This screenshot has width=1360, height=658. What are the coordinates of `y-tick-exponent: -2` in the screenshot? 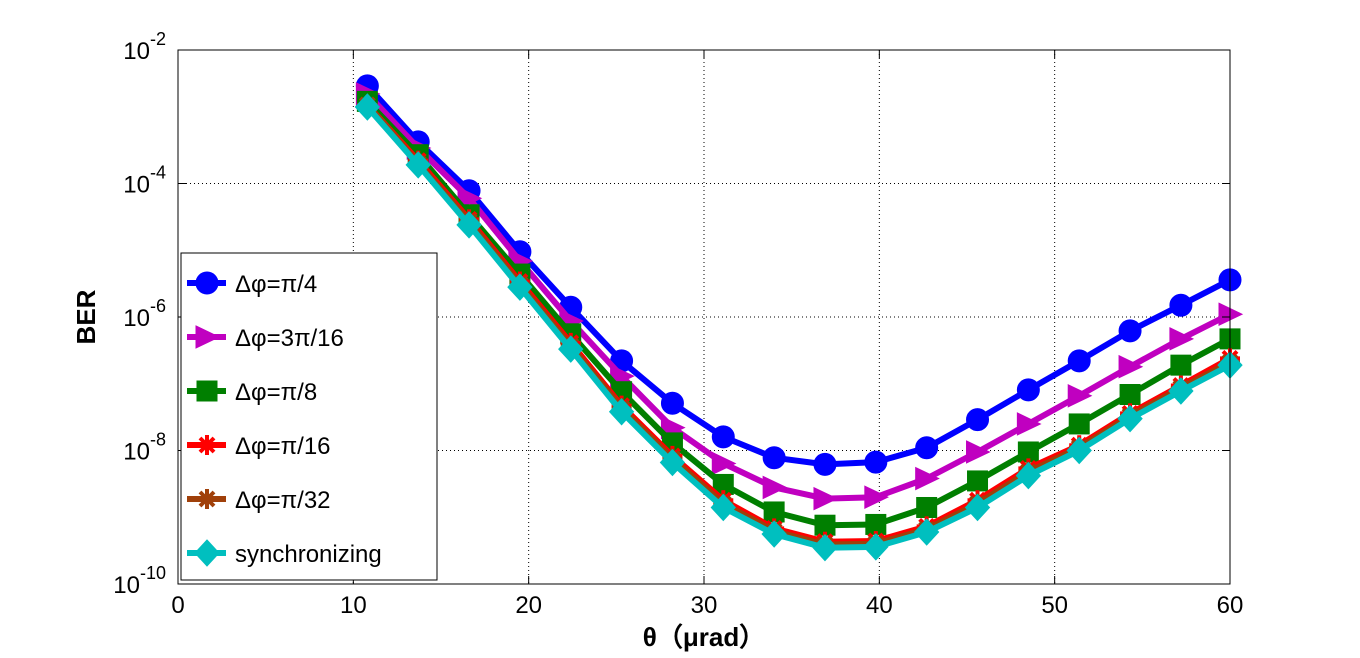 It's located at (158, 39).